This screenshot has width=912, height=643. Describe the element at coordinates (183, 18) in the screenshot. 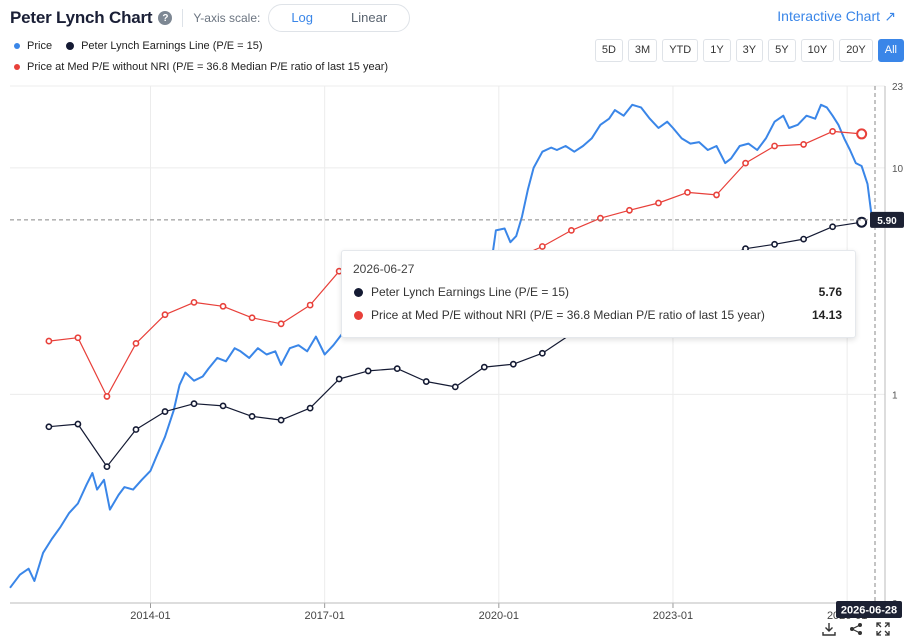

I see `header-divider` at that location.